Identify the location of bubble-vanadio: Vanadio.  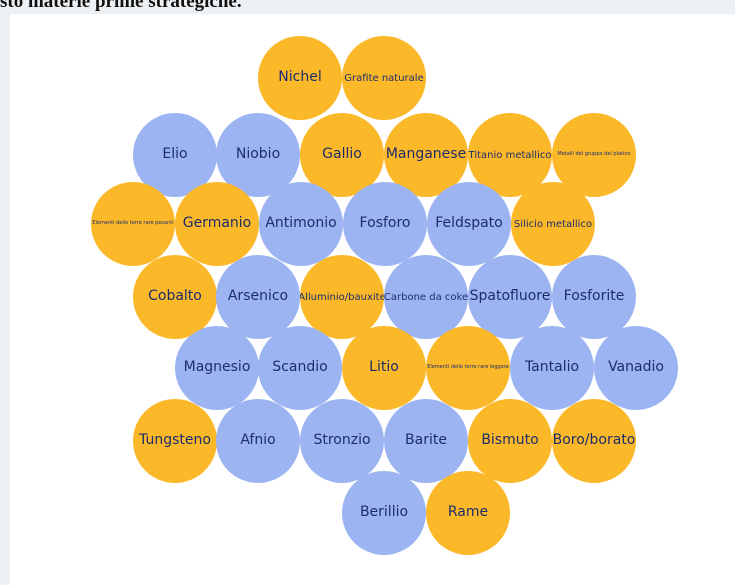
(636, 368).